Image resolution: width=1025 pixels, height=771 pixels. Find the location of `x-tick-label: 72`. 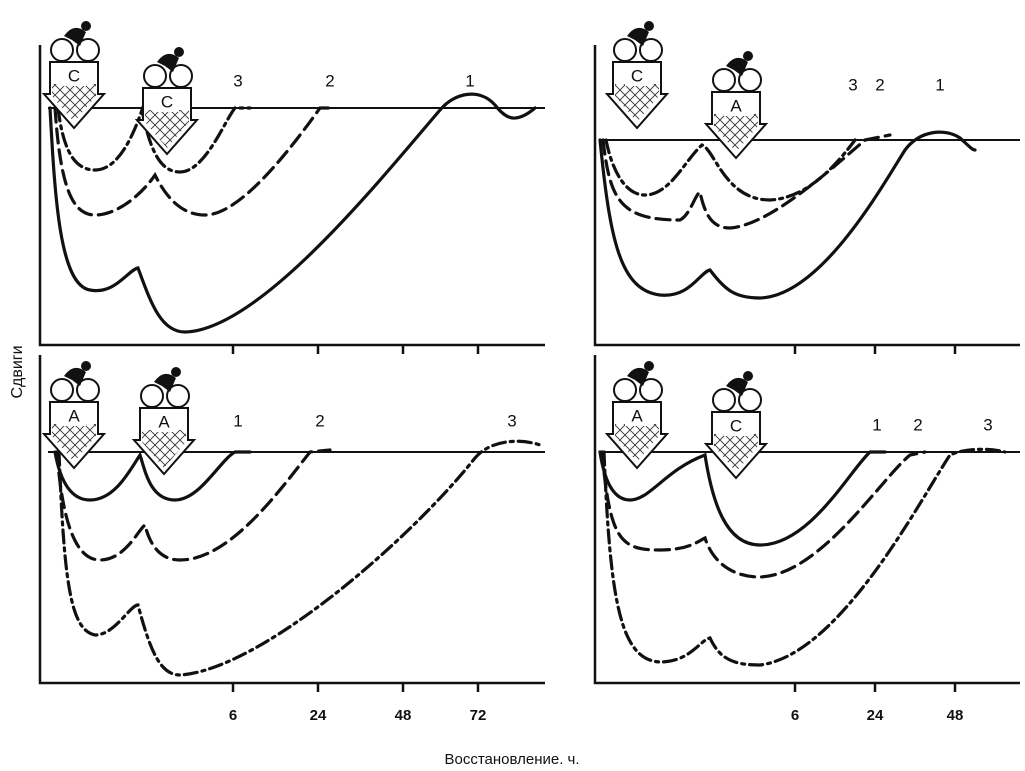

x-tick-label: 72 is located at coordinates (478, 715).